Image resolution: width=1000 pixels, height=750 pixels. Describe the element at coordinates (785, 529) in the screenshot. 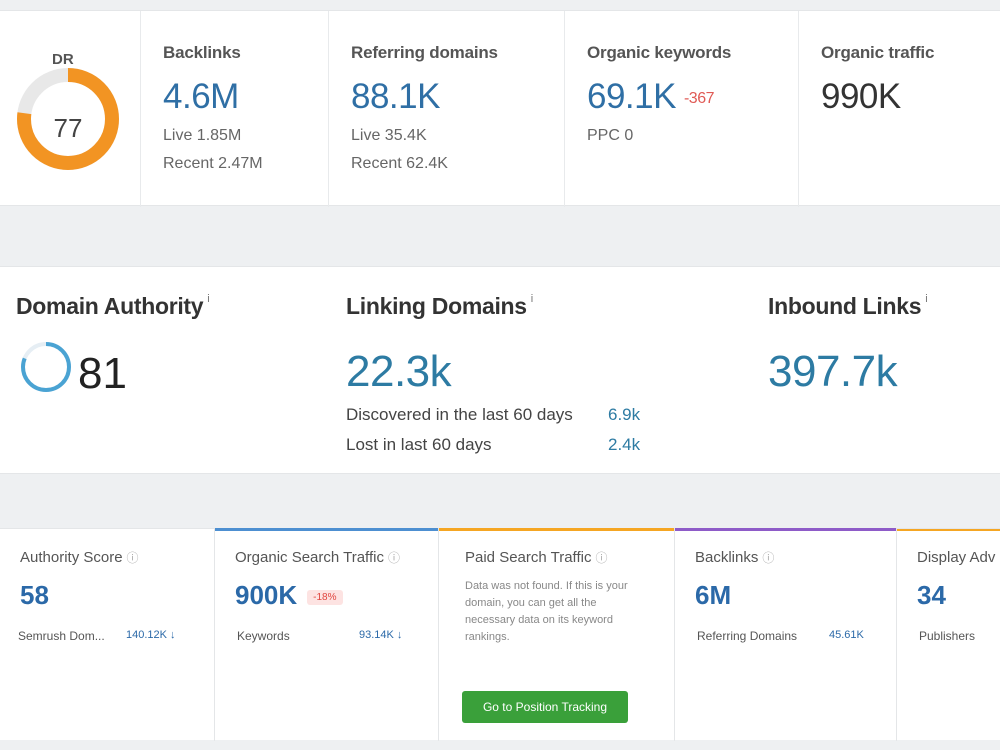

I see `backlinks-topbar` at that location.